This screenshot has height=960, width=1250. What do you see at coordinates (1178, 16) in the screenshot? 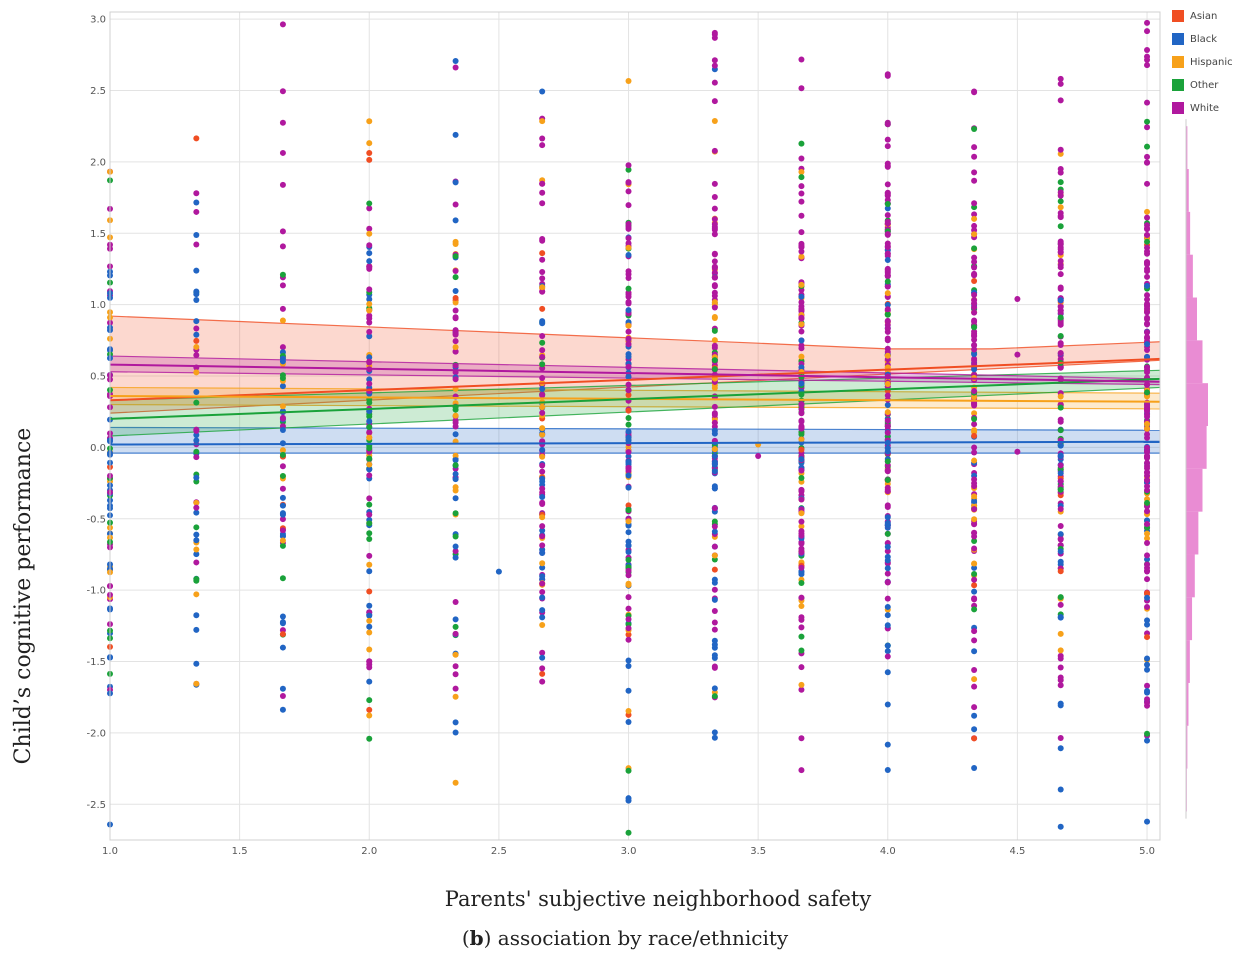
I see `legend-swatch-asian` at bounding box center [1178, 16].